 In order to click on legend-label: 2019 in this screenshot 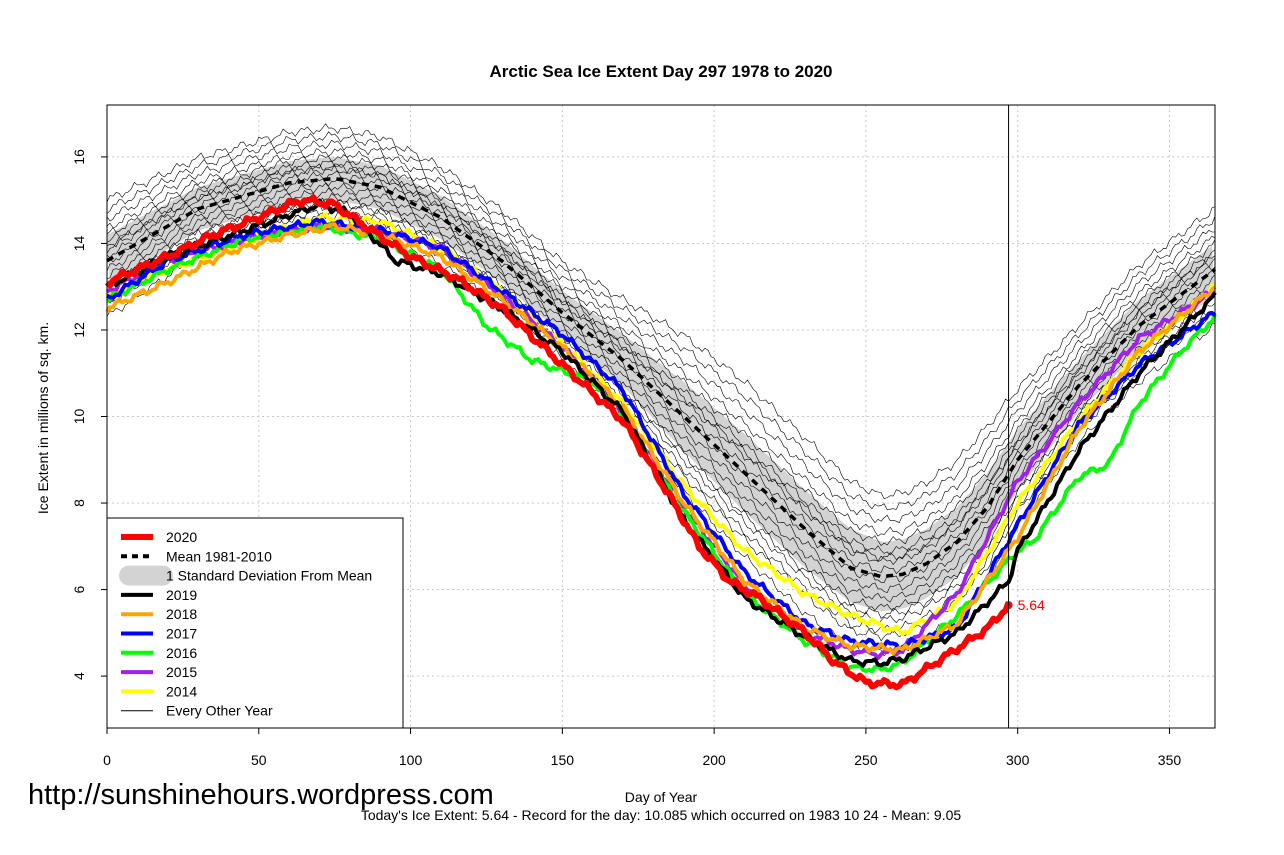, I will do `click(181, 595)`.